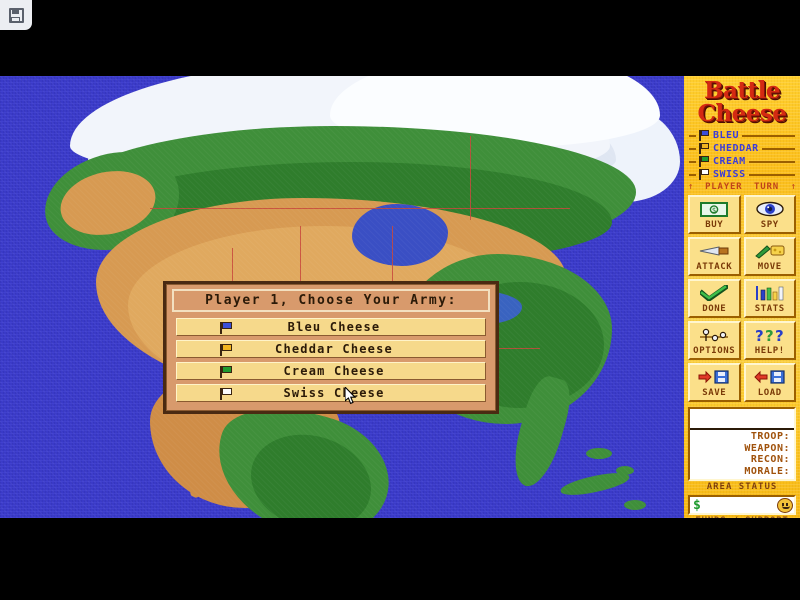 The width and height of the screenshot is (800, 600). Describe the element at coordinates (714, 267) in the screenshot. I see `button-caption: ATTACK` at that location.